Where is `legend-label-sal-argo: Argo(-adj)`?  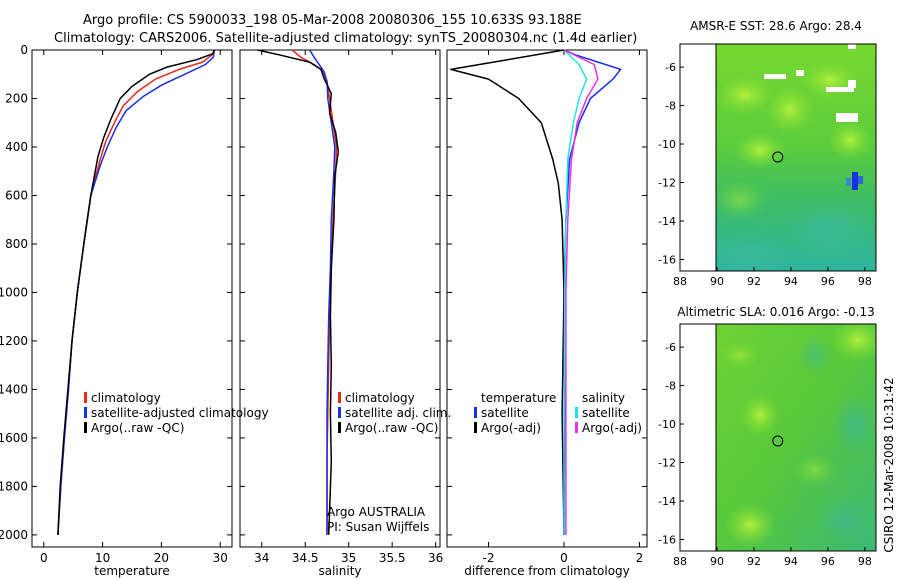
legend-label-sal-argo: Argo(-adj) is located at coordinates (612, 428).